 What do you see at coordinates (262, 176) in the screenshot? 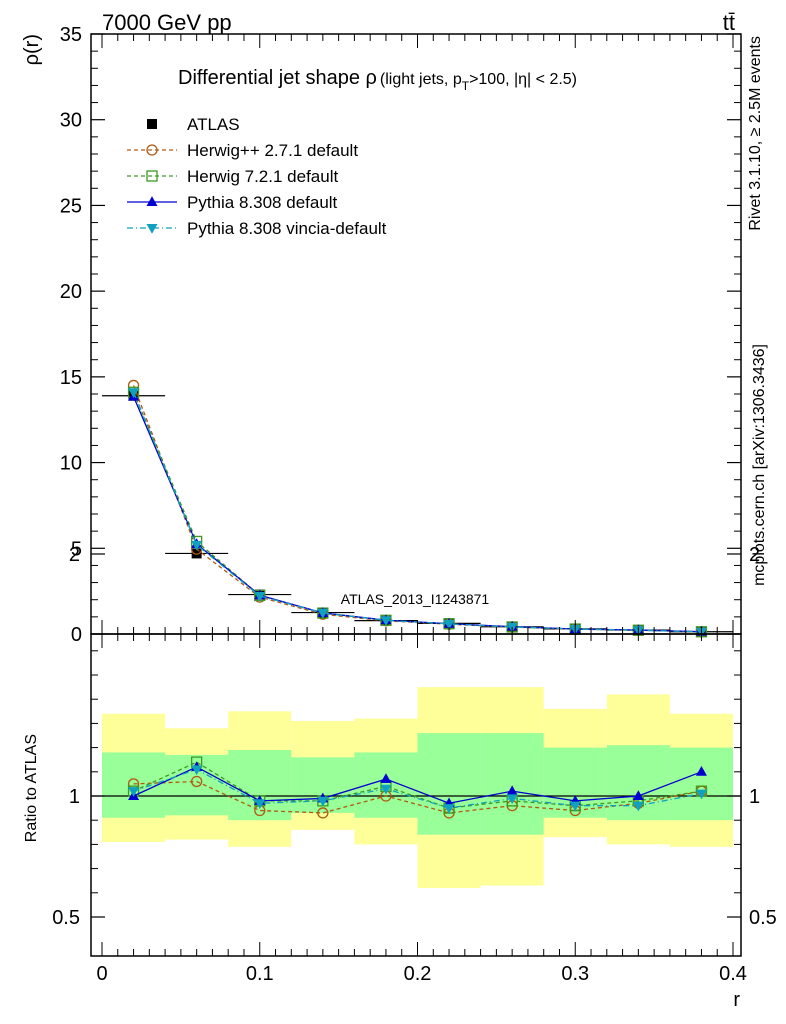
I see `legend-label-2: Herwig 7.2.1 default` at bounding box center [262, 176].